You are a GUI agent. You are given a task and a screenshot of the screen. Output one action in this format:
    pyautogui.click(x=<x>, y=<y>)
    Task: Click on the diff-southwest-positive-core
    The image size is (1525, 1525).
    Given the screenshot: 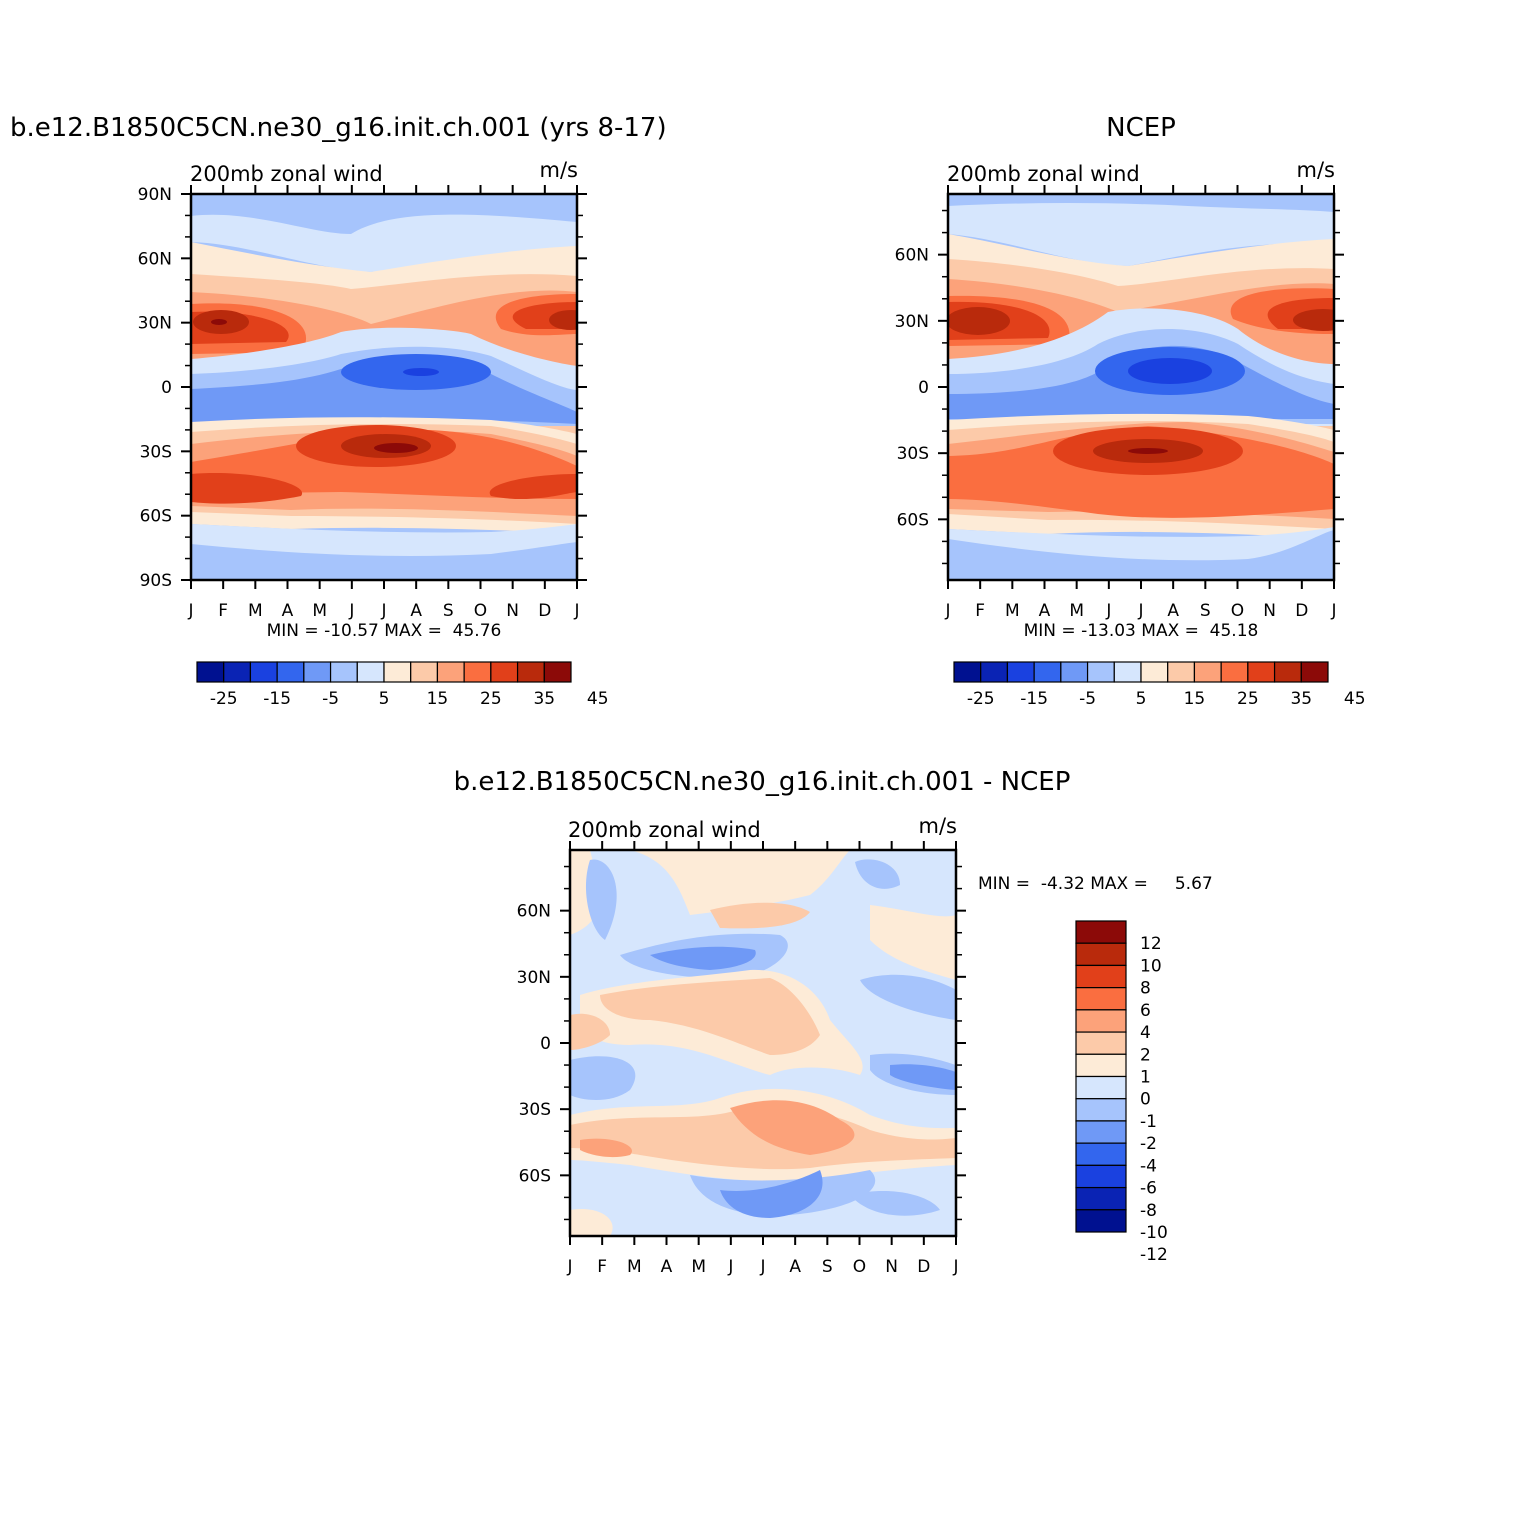 What is the action you would take?
    pyautogui.click(x=606, y=1148)
    